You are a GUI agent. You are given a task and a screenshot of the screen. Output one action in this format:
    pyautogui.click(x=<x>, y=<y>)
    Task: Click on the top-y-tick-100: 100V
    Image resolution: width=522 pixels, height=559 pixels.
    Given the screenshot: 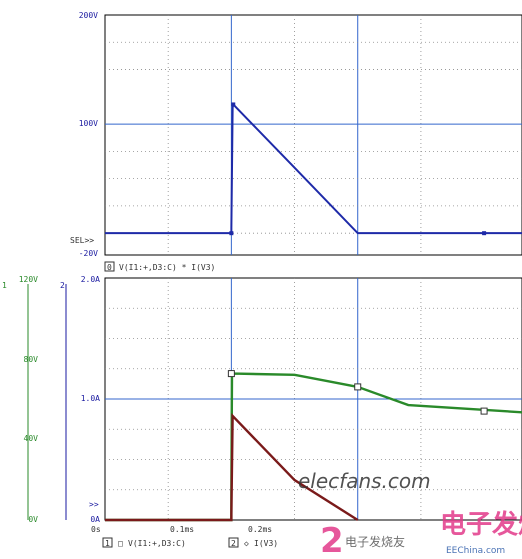 What is the action you would take?
    pyautogui.click(x=88, y=123)
    